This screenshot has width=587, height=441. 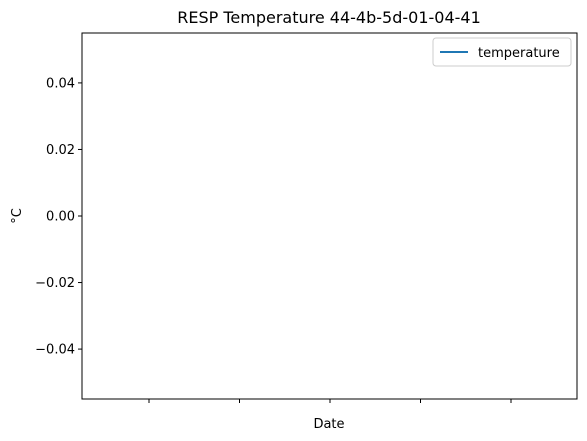 What do you see at coordinates (330, 401) in the screenshot?
I see `x-axis` at bounding box center [330, 401].